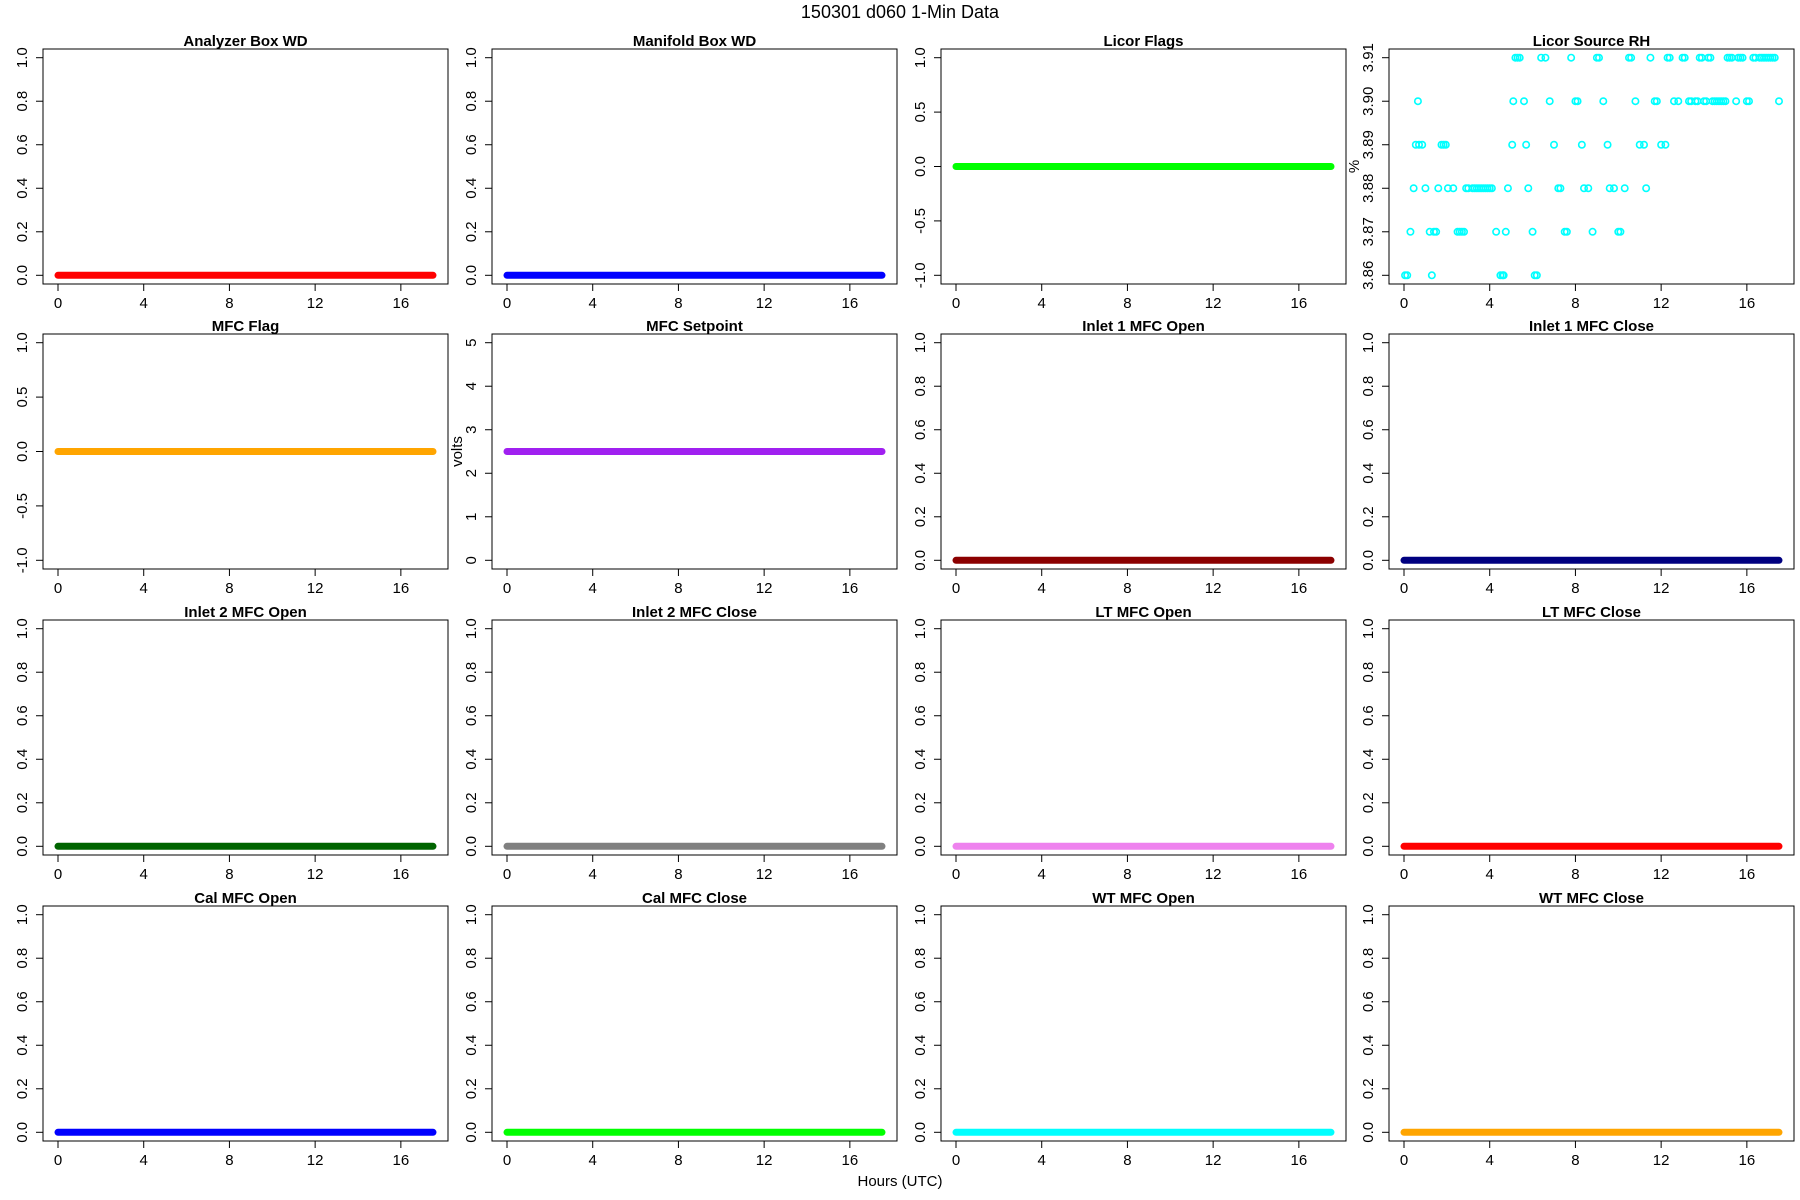 The width and height of the screenshot is (1800, 1200). Describe the element at coordinates (680, 1029) in the screenshot. I see `panel-13: Cal MFC Close 0 4 8 12 16 0.0 0.2 0.4 0.6 0.8 1.0` at that location.